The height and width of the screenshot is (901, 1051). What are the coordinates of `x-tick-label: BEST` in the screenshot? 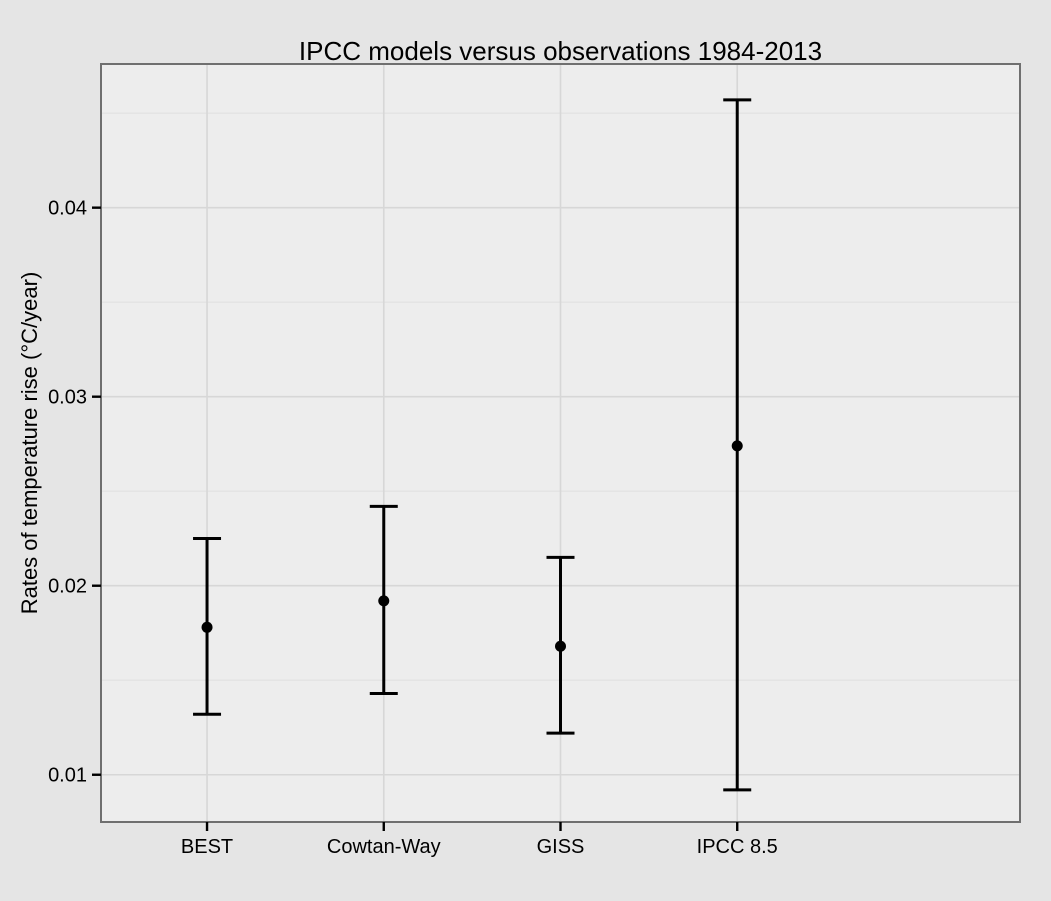 It's located at (207, 847).